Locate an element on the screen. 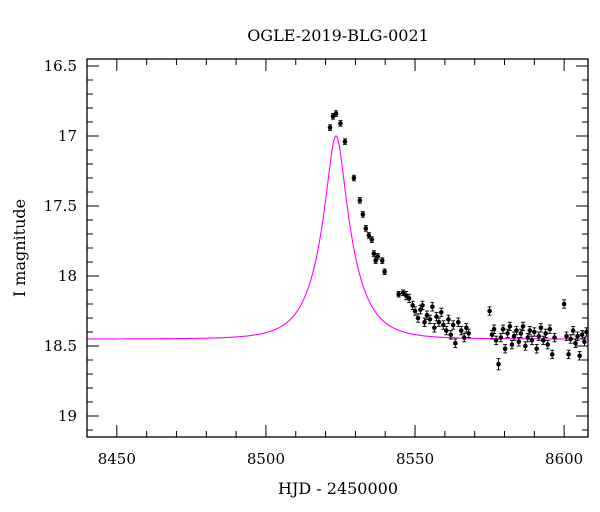 Image resolution: width=600 pixels, height=512 pixels. x-tick-label: 8450 is located at coordinates (117, 459).